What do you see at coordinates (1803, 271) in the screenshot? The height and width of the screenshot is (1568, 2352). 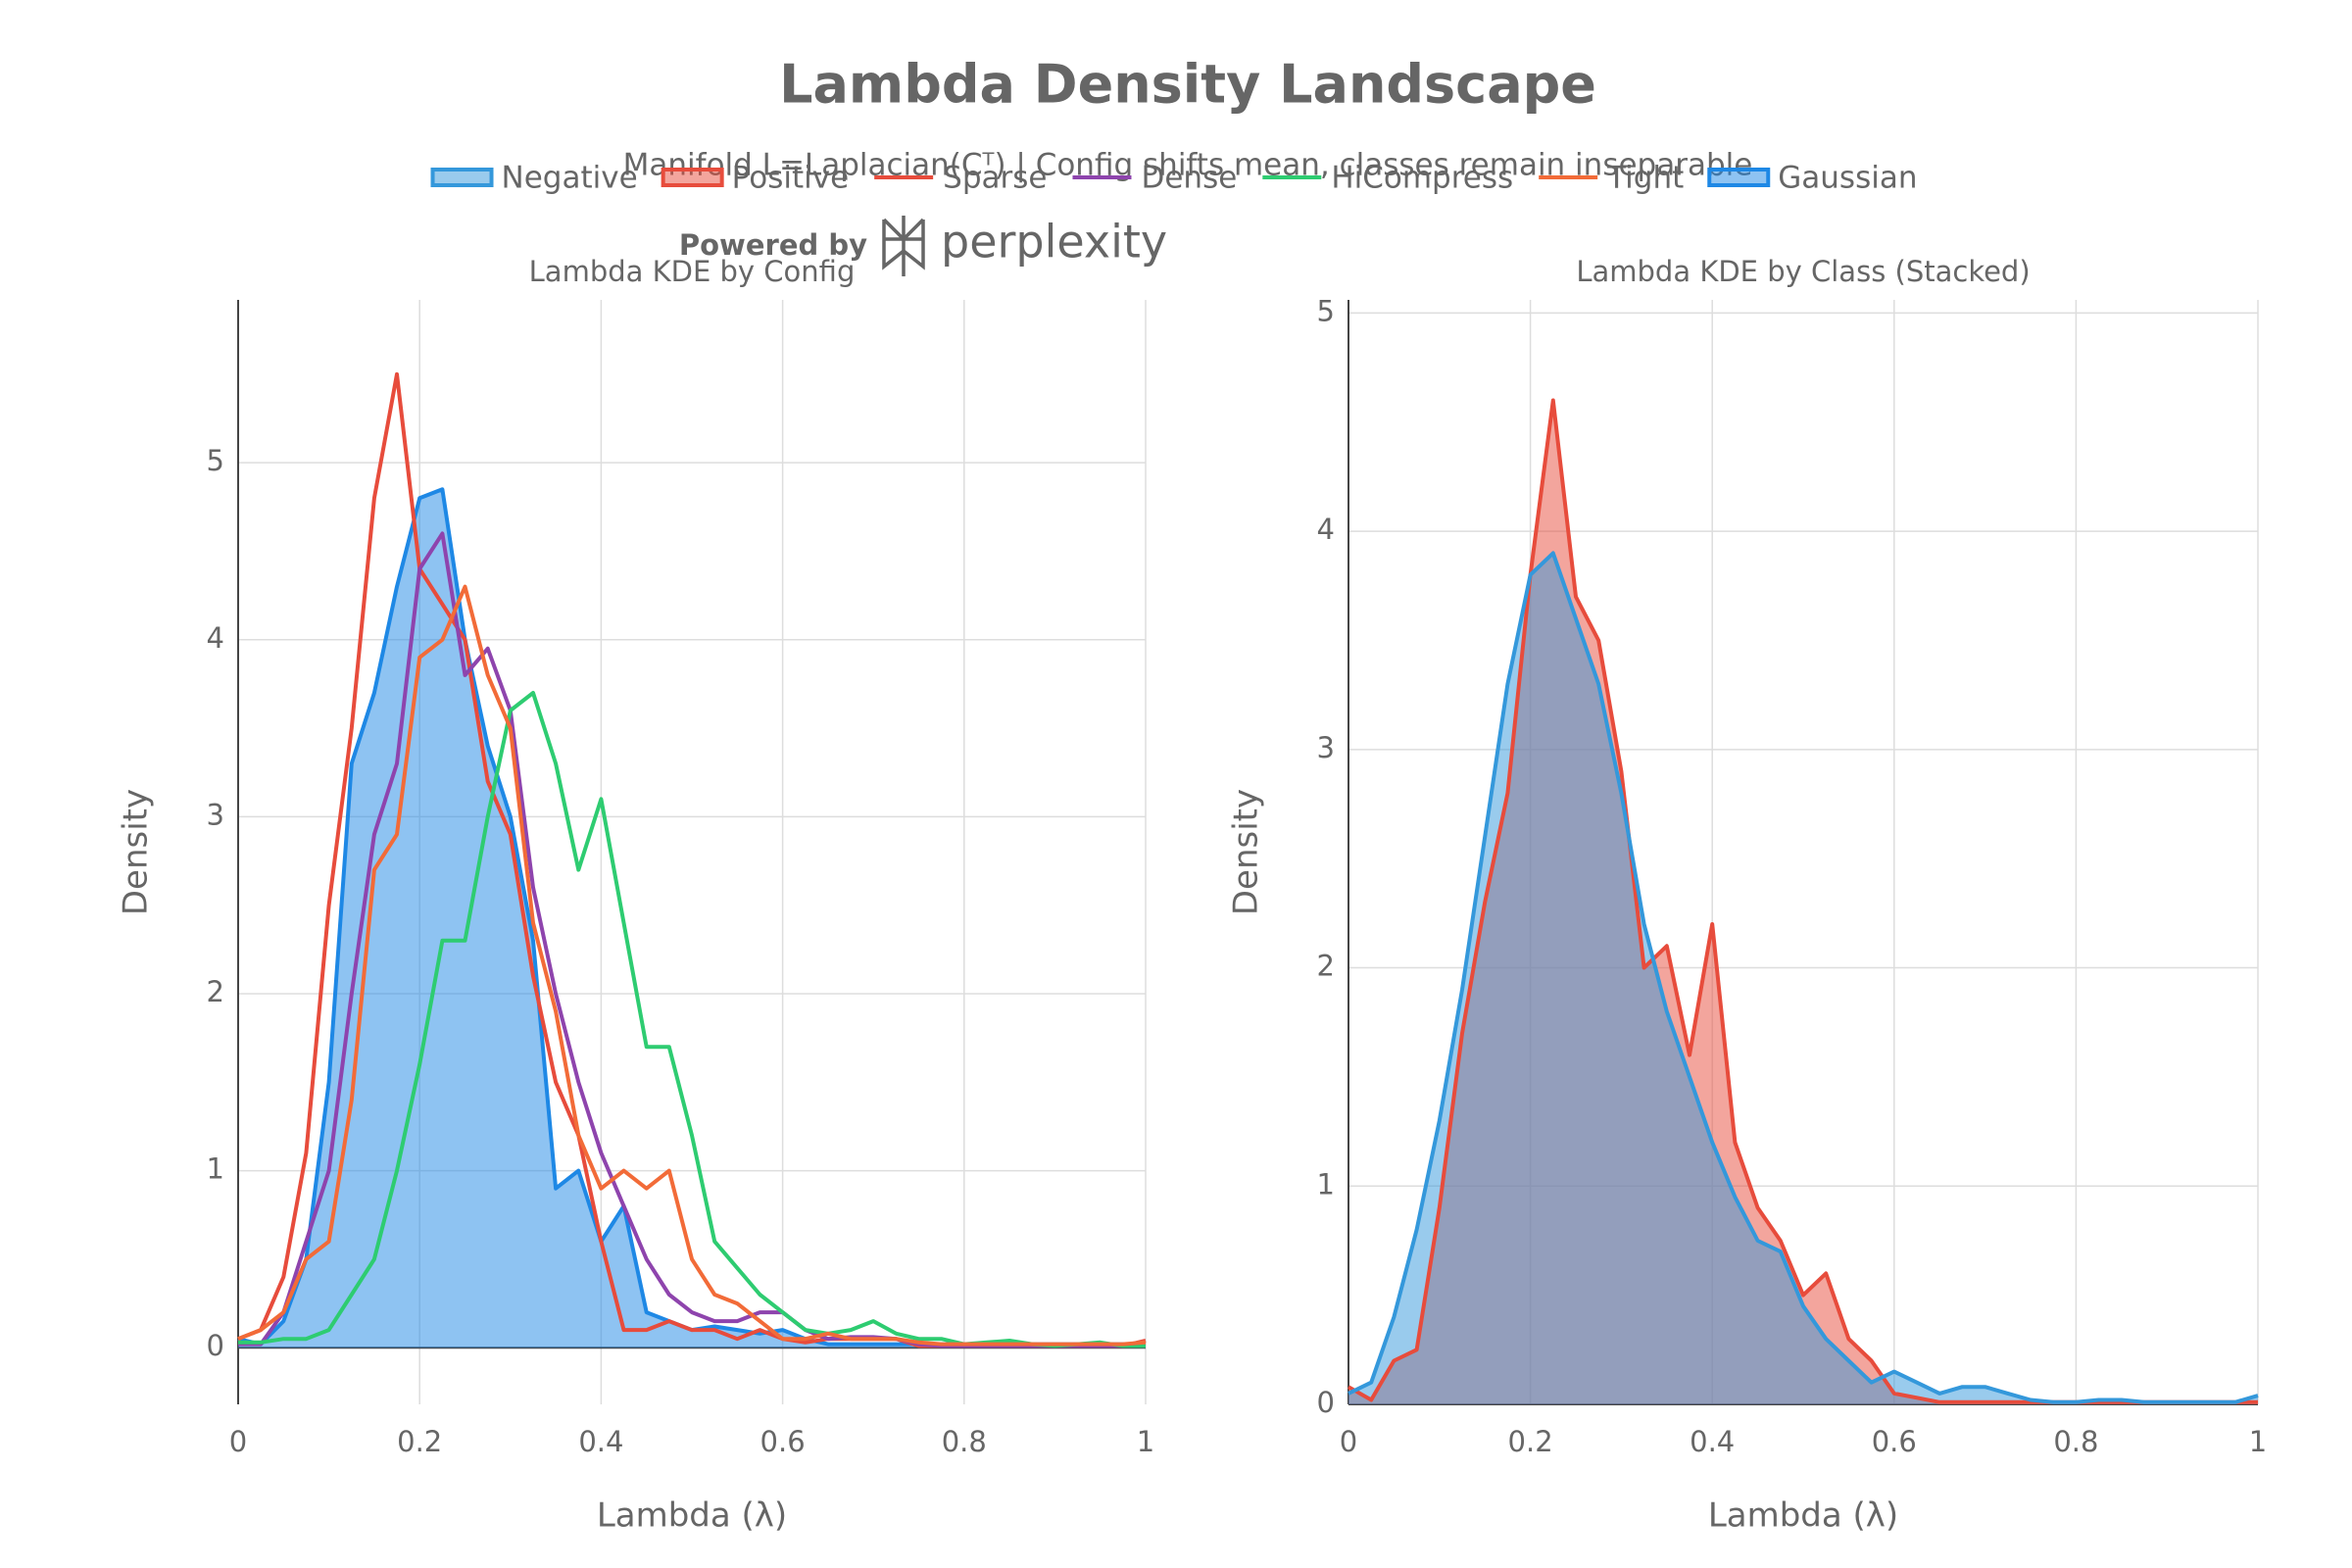 I see `subplot-title: Lambda KDE by Class (Stacked)` at bounding box center [1803, 271].